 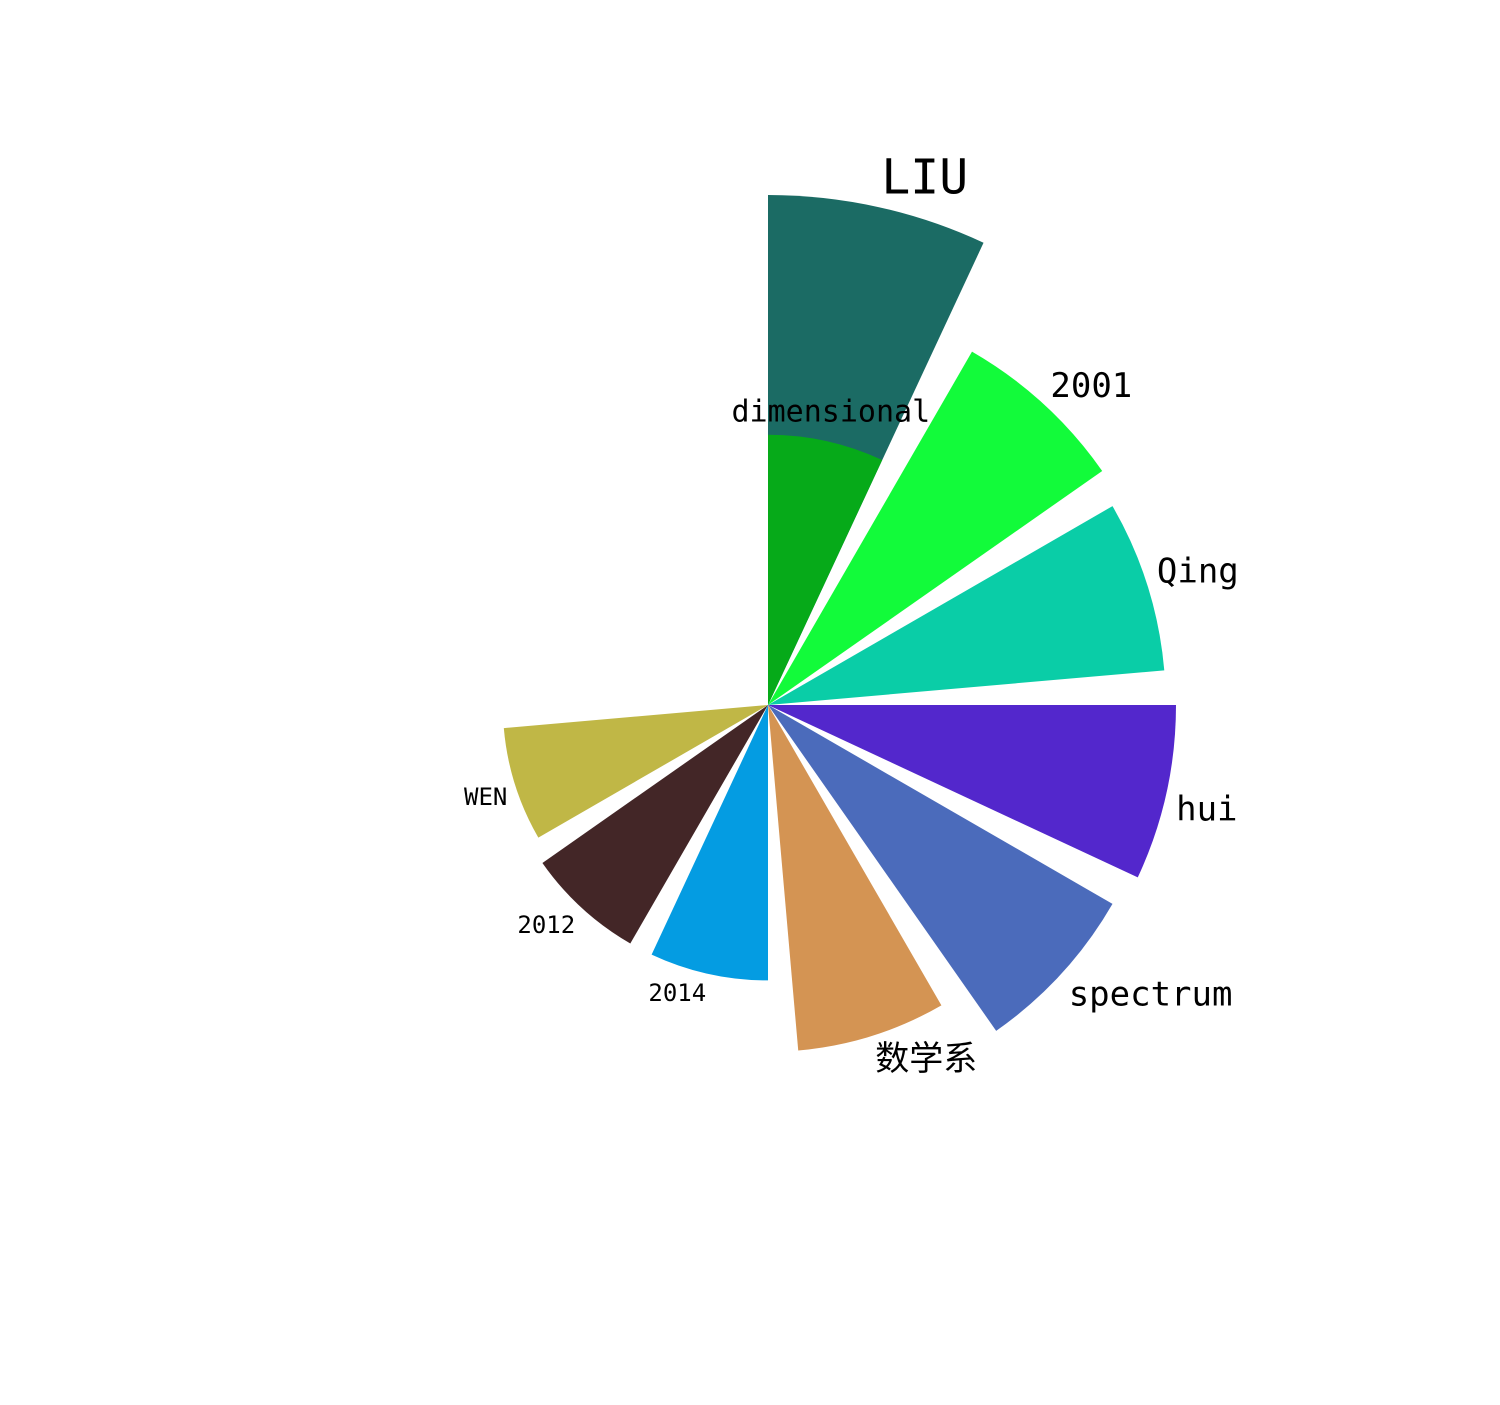 I want to click on inner-segment-label: dimensional, so click(x=830, y=412).